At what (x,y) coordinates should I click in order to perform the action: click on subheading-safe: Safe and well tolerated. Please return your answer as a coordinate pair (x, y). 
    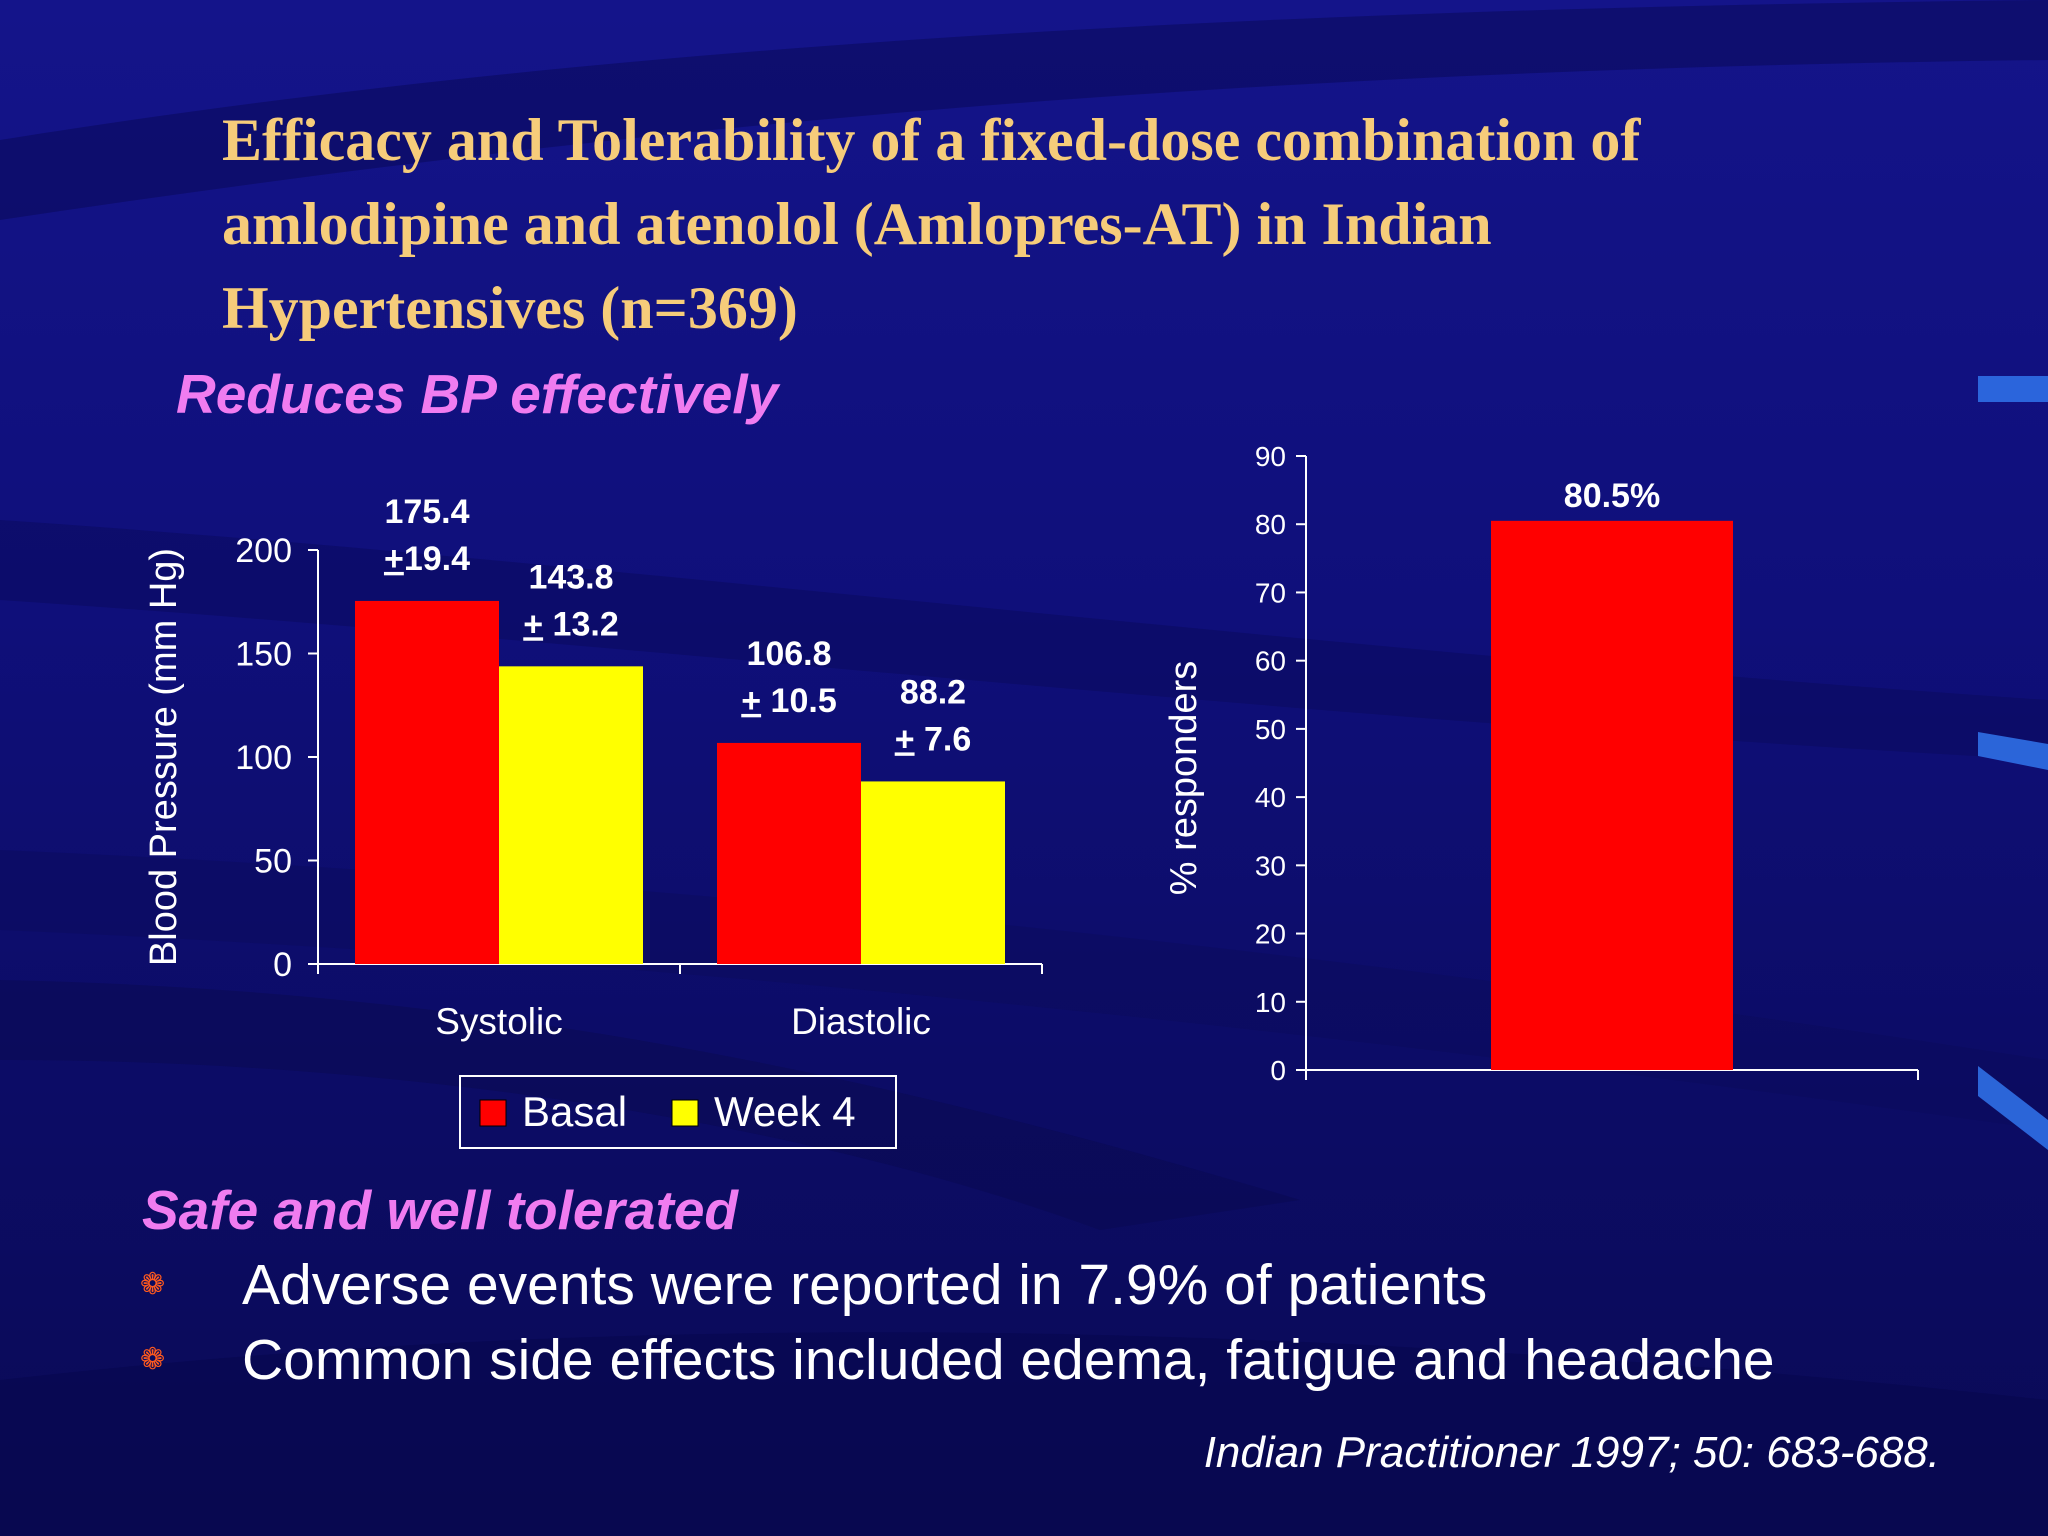
    Looking at the image, I should click on (440, 1210).